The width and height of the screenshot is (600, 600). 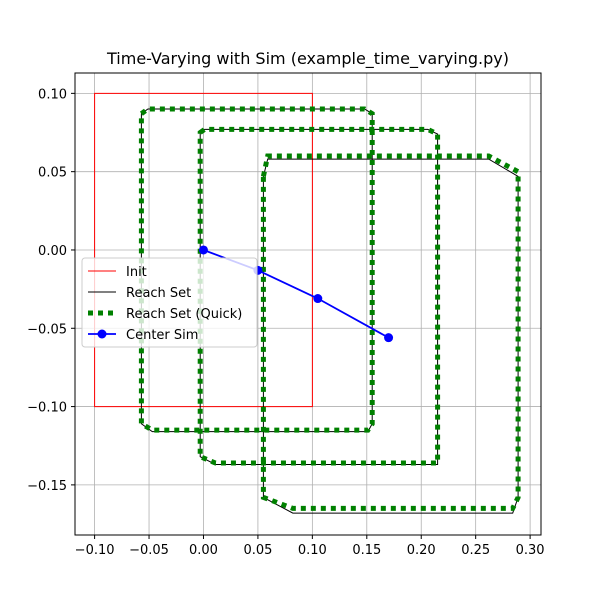 I want to click on y-tick-label: 0.10, so click(x=52, y=94).